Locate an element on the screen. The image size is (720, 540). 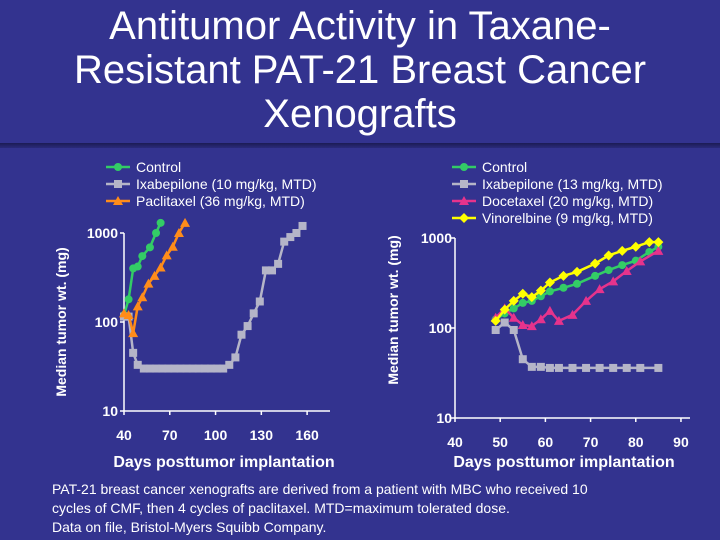
legend-label: Ixabepilone (13 mg/kg, MTD) is located at coordinates (572, 184).